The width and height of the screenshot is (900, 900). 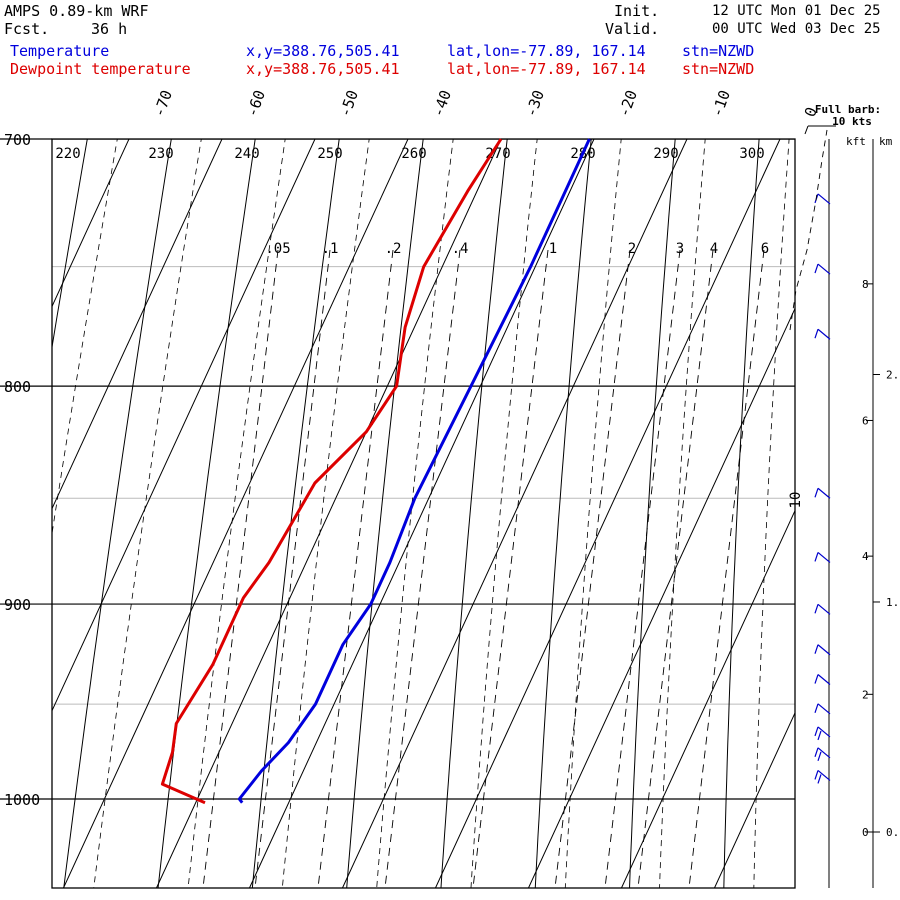 What do you see at coordinates (665, 154) in the screenshot?
I see `theta-label: 290` at bounding box center [665, 154].